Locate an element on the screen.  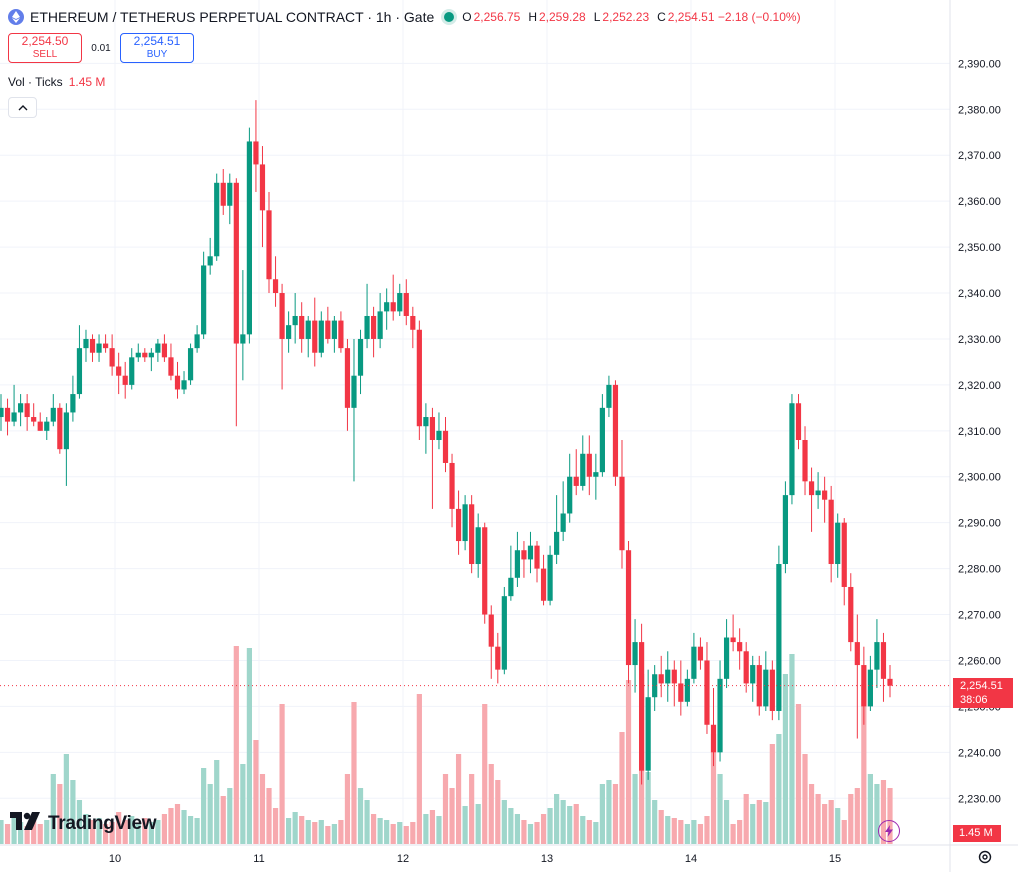
collapse-legend-button is located at coordinates (22, 107).